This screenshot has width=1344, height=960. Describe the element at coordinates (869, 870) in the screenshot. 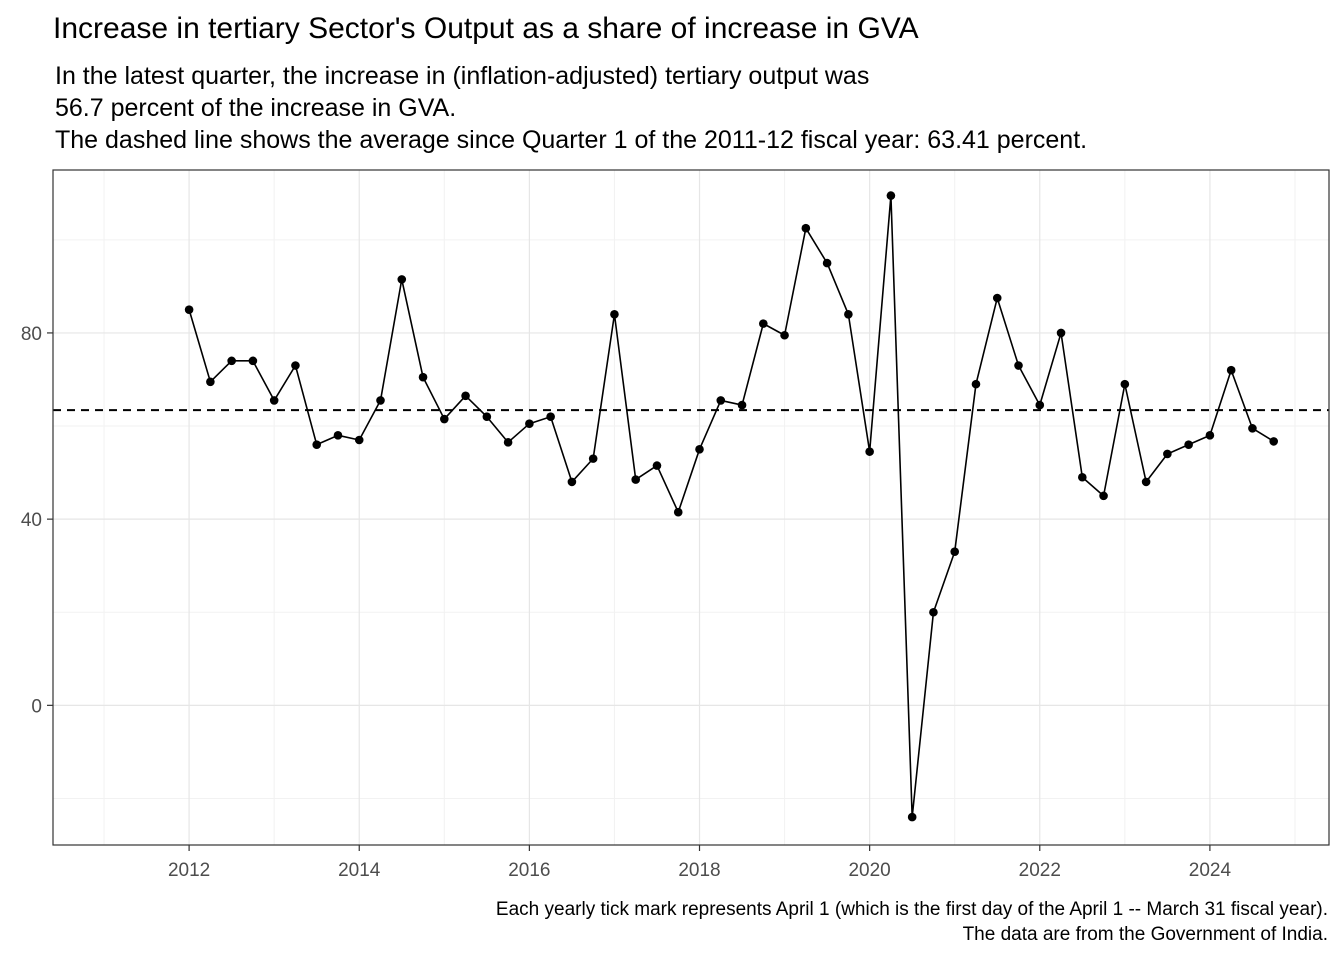

I see `x-tick-label: 2020` at that location.